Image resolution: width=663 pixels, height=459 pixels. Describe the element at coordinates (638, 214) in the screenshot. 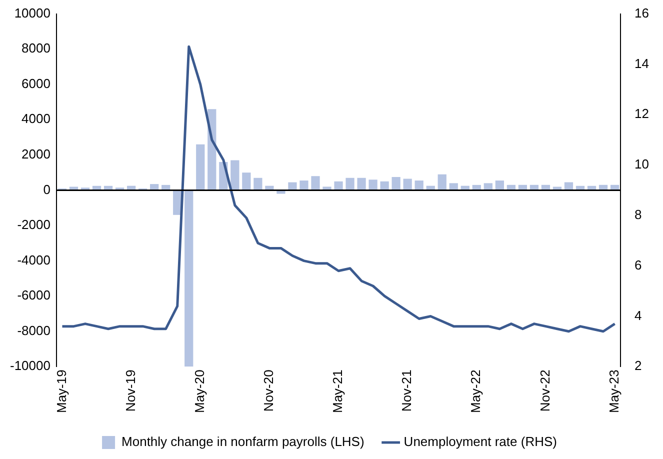

I see `y2-tick-label: 8` at that location.